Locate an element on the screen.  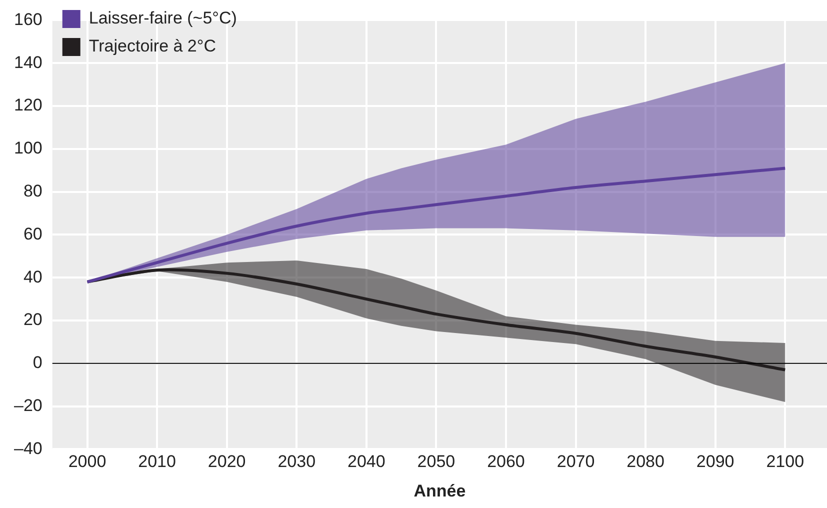
x-tick-label: 2080 is located at coordinates (645, 462).